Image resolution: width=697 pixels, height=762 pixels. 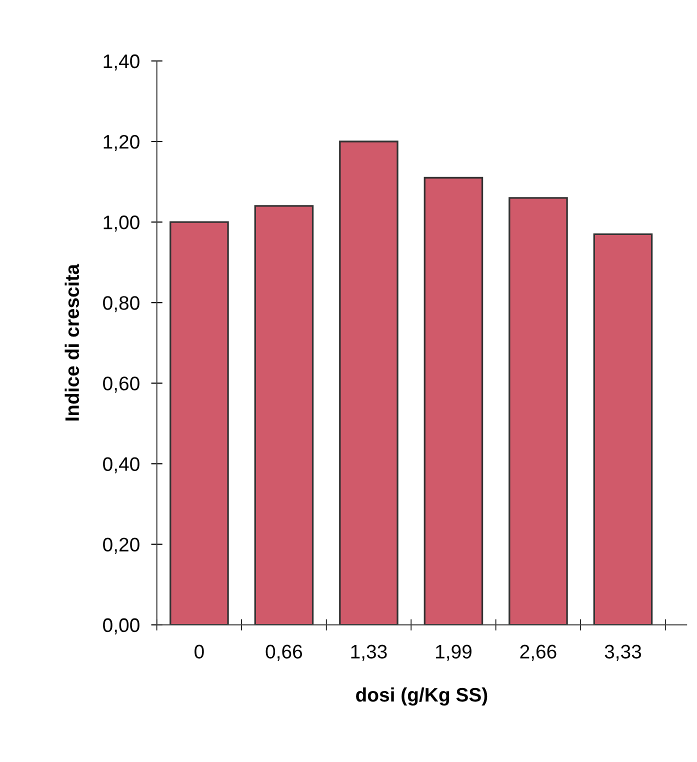 What do you see at coordinates (72, 342) in the screenshot?
I see `y-axis-title: Indice di crescita` at bounding box center [72, 342].